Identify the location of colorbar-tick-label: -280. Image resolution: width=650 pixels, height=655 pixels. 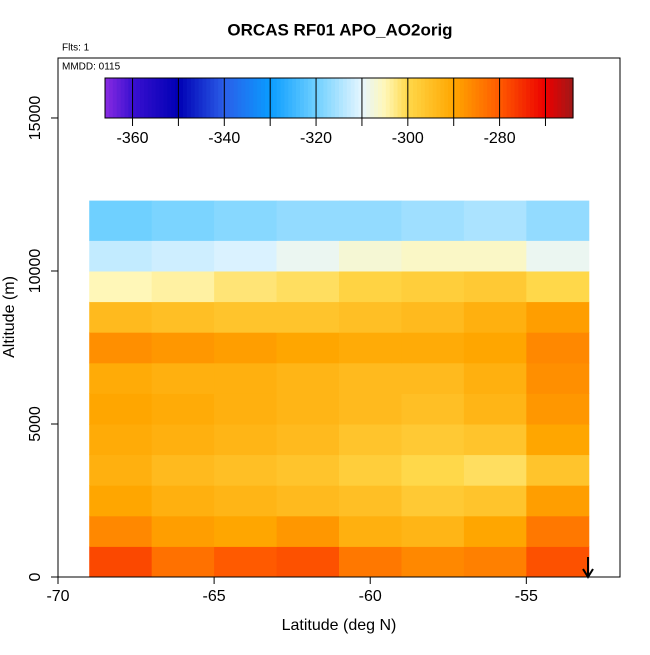
(500, 138).